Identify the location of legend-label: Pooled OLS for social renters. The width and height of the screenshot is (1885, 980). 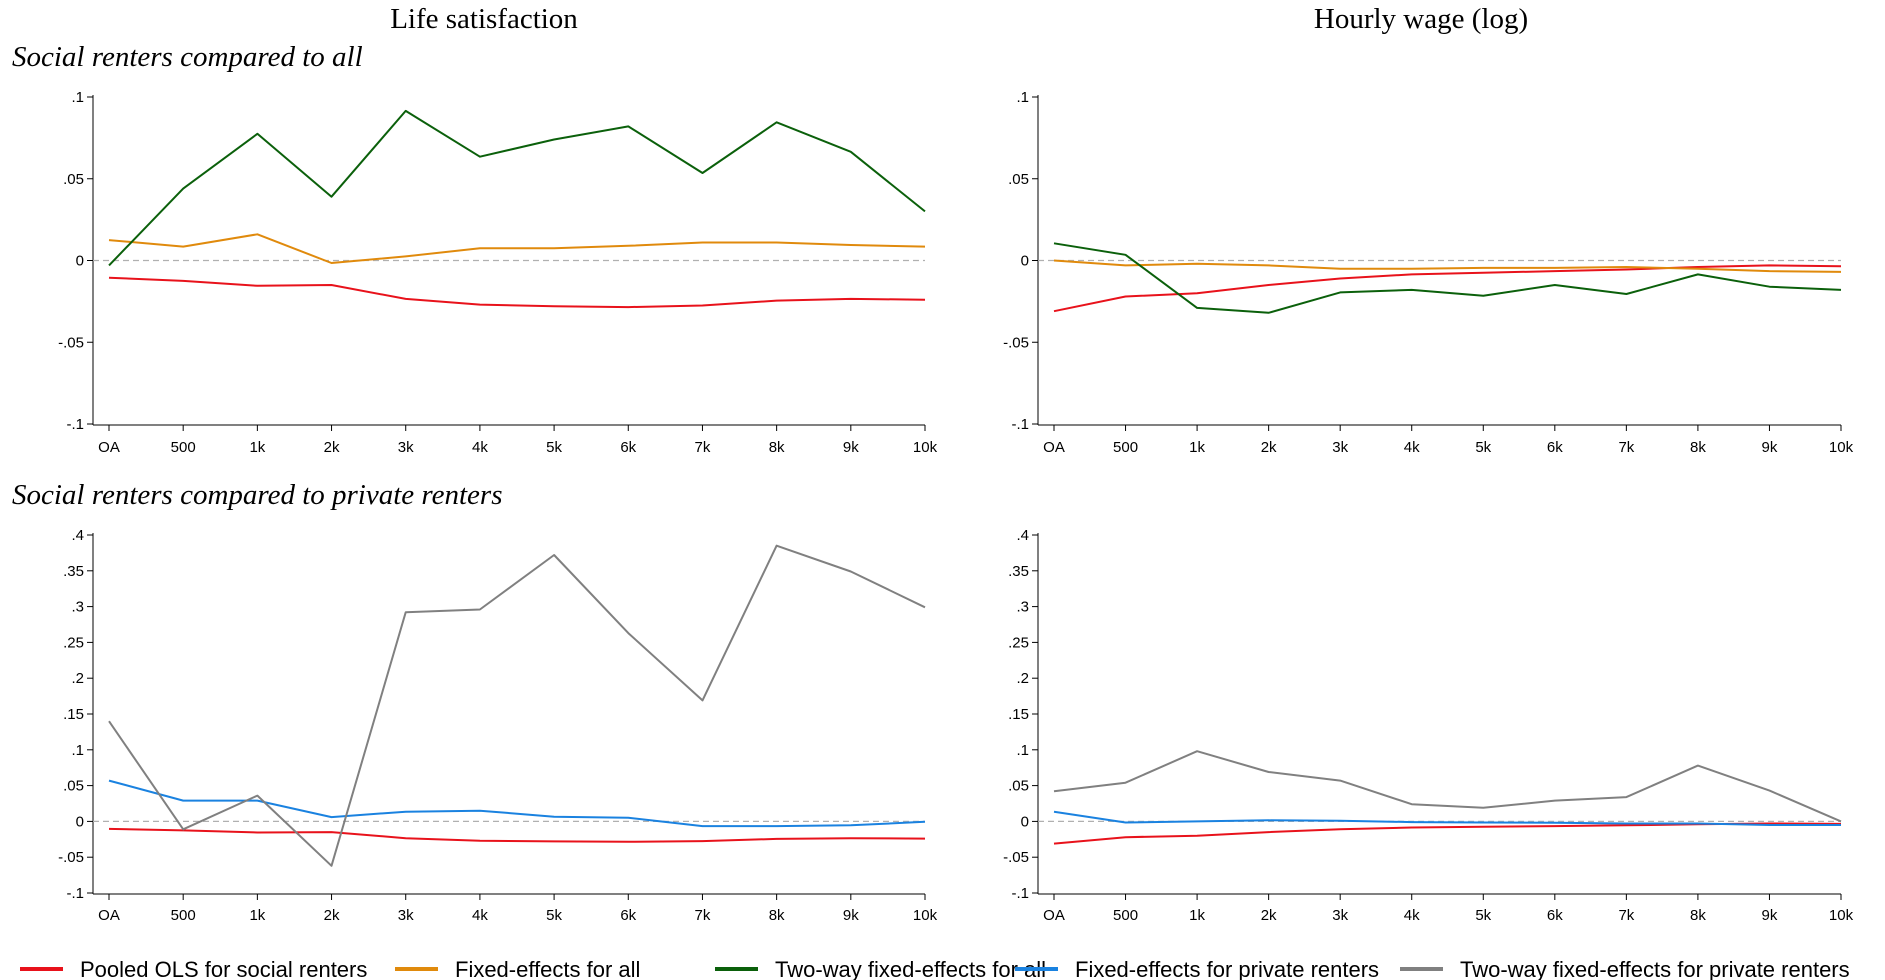
(223, 968).